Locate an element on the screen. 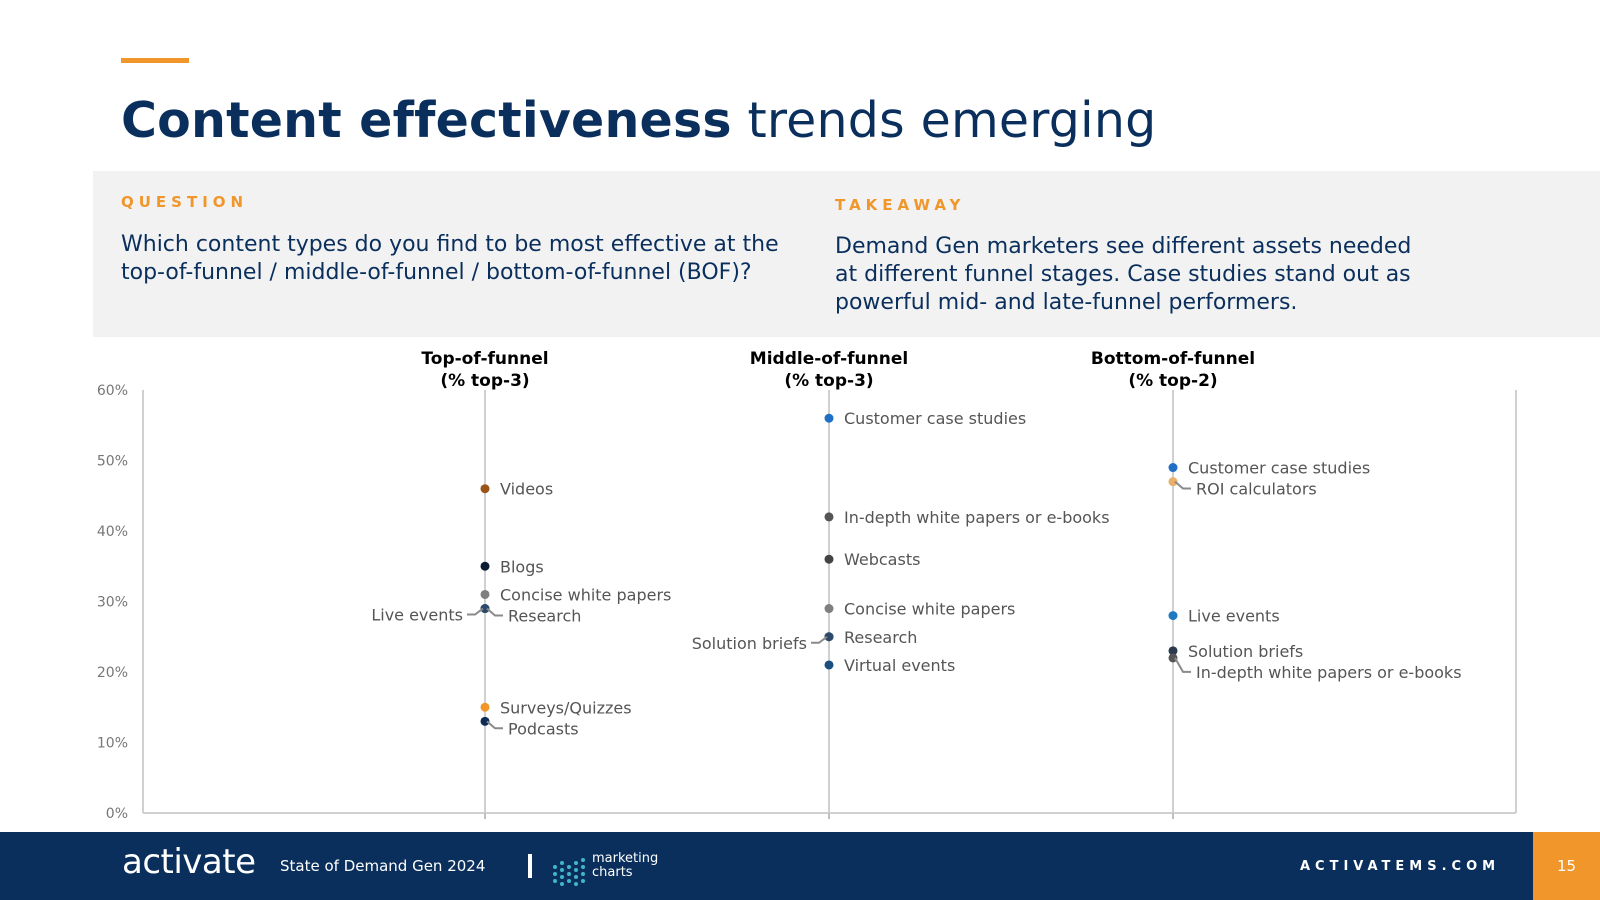 This screenshot has height=900, width=1600. y-tick-label: 50% is located at coordinates (112, 462).